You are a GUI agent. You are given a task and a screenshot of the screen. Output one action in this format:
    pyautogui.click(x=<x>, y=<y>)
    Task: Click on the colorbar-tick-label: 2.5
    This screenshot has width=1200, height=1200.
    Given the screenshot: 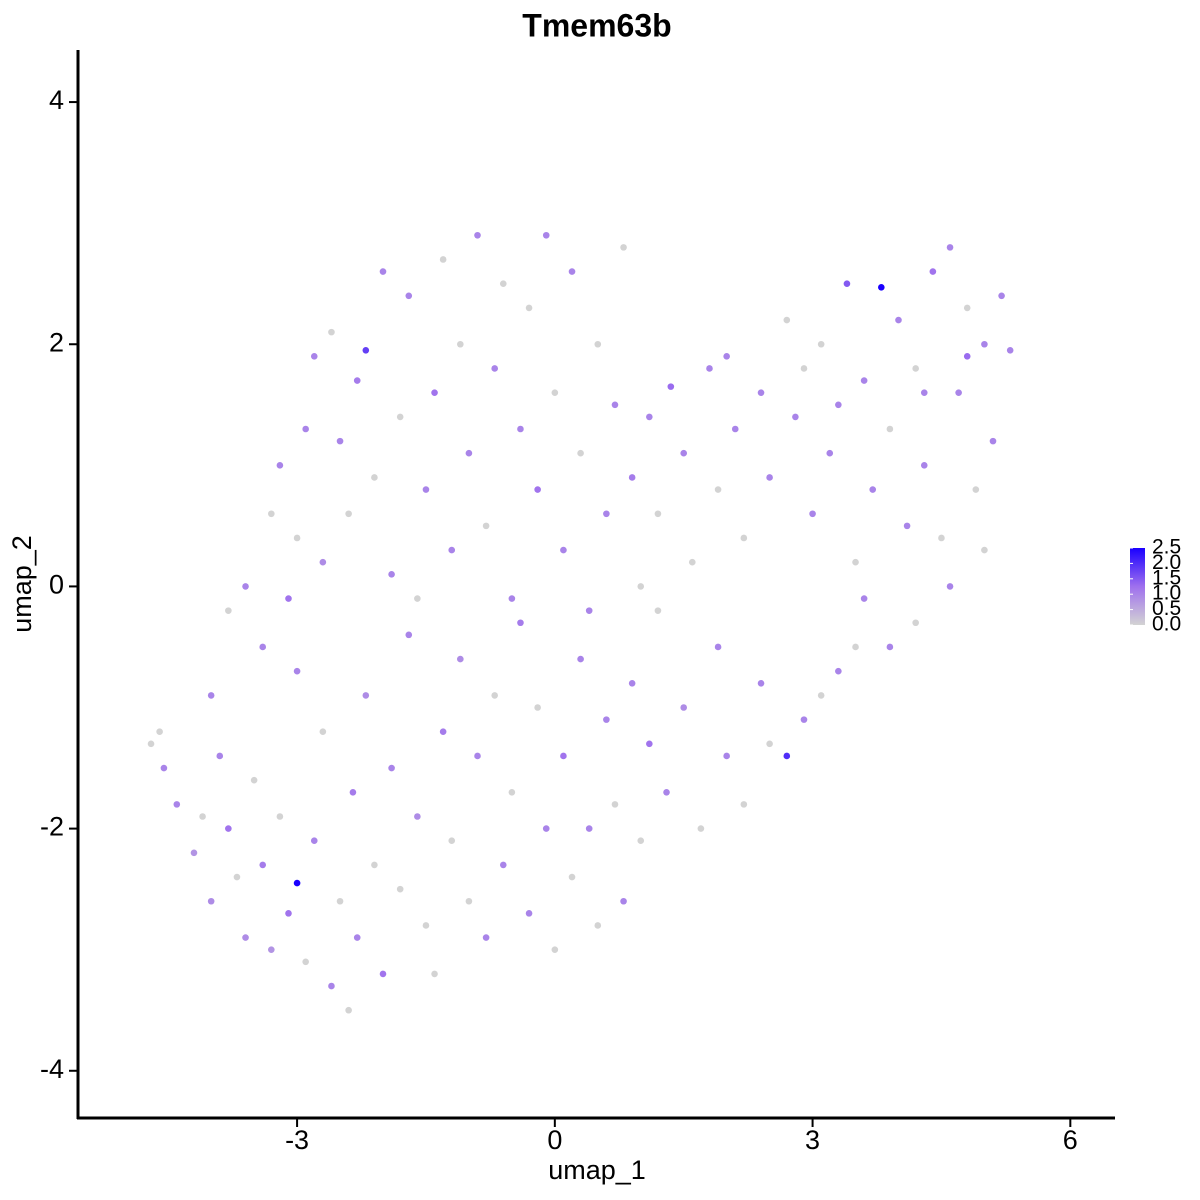 What is the action you would take?
    pyautogui.click(x=1166, y=547)
    